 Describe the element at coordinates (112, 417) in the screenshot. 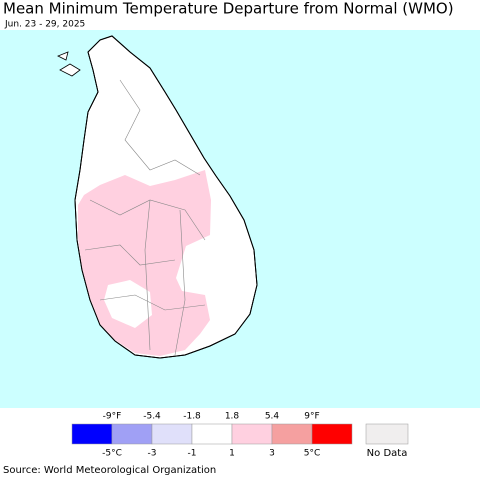

I see `legend-fahrenheit-label: -9°F` at that location.